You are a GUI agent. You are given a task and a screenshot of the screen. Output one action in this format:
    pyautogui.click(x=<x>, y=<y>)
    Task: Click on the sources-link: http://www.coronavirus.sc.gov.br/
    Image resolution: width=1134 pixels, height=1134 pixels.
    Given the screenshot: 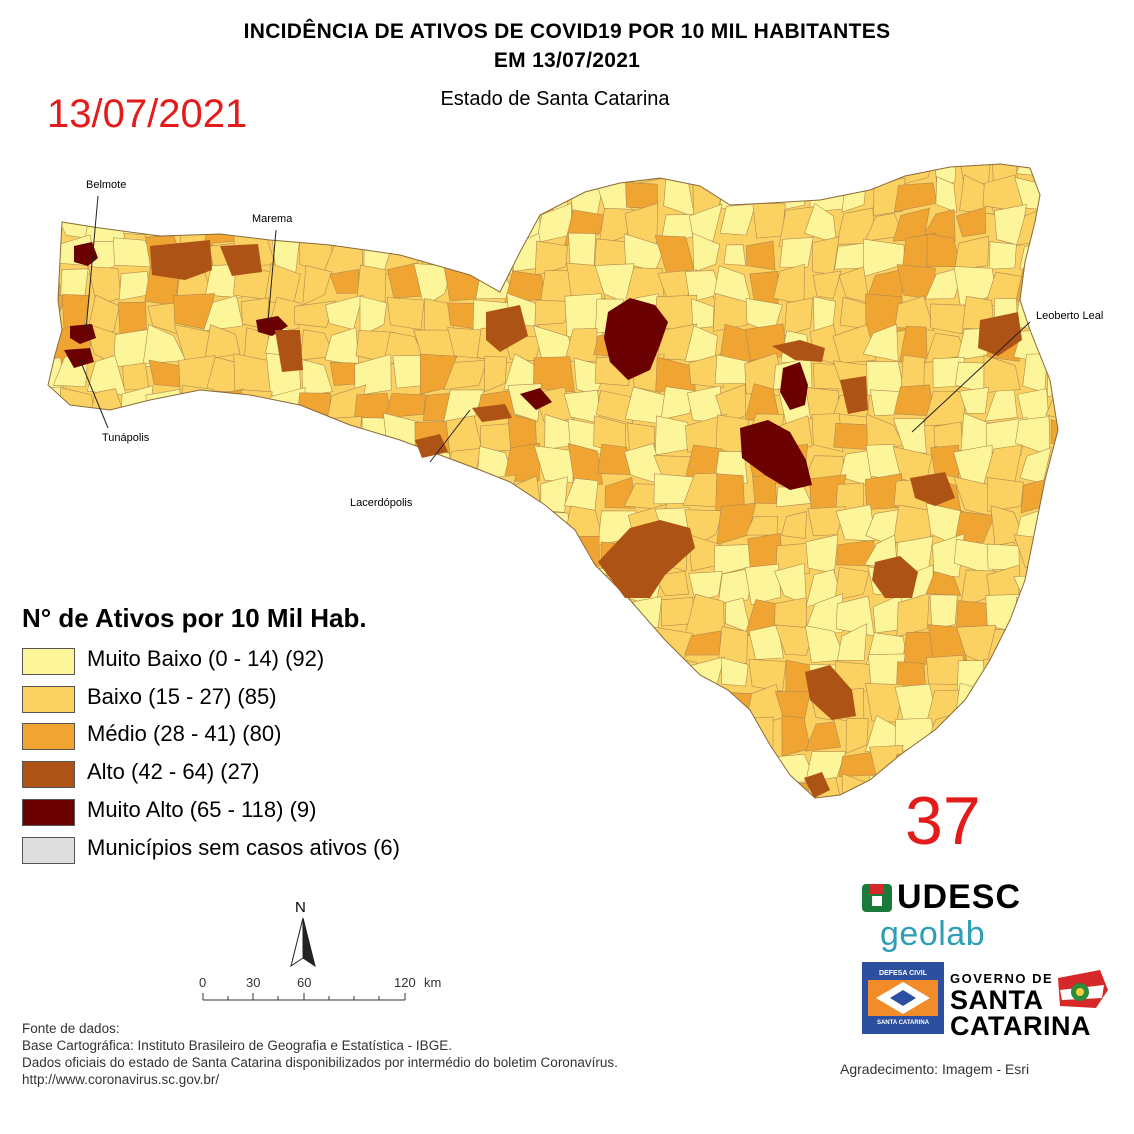 What is the action you would take?
    pyautogui.click(x=121, y=1079)
    